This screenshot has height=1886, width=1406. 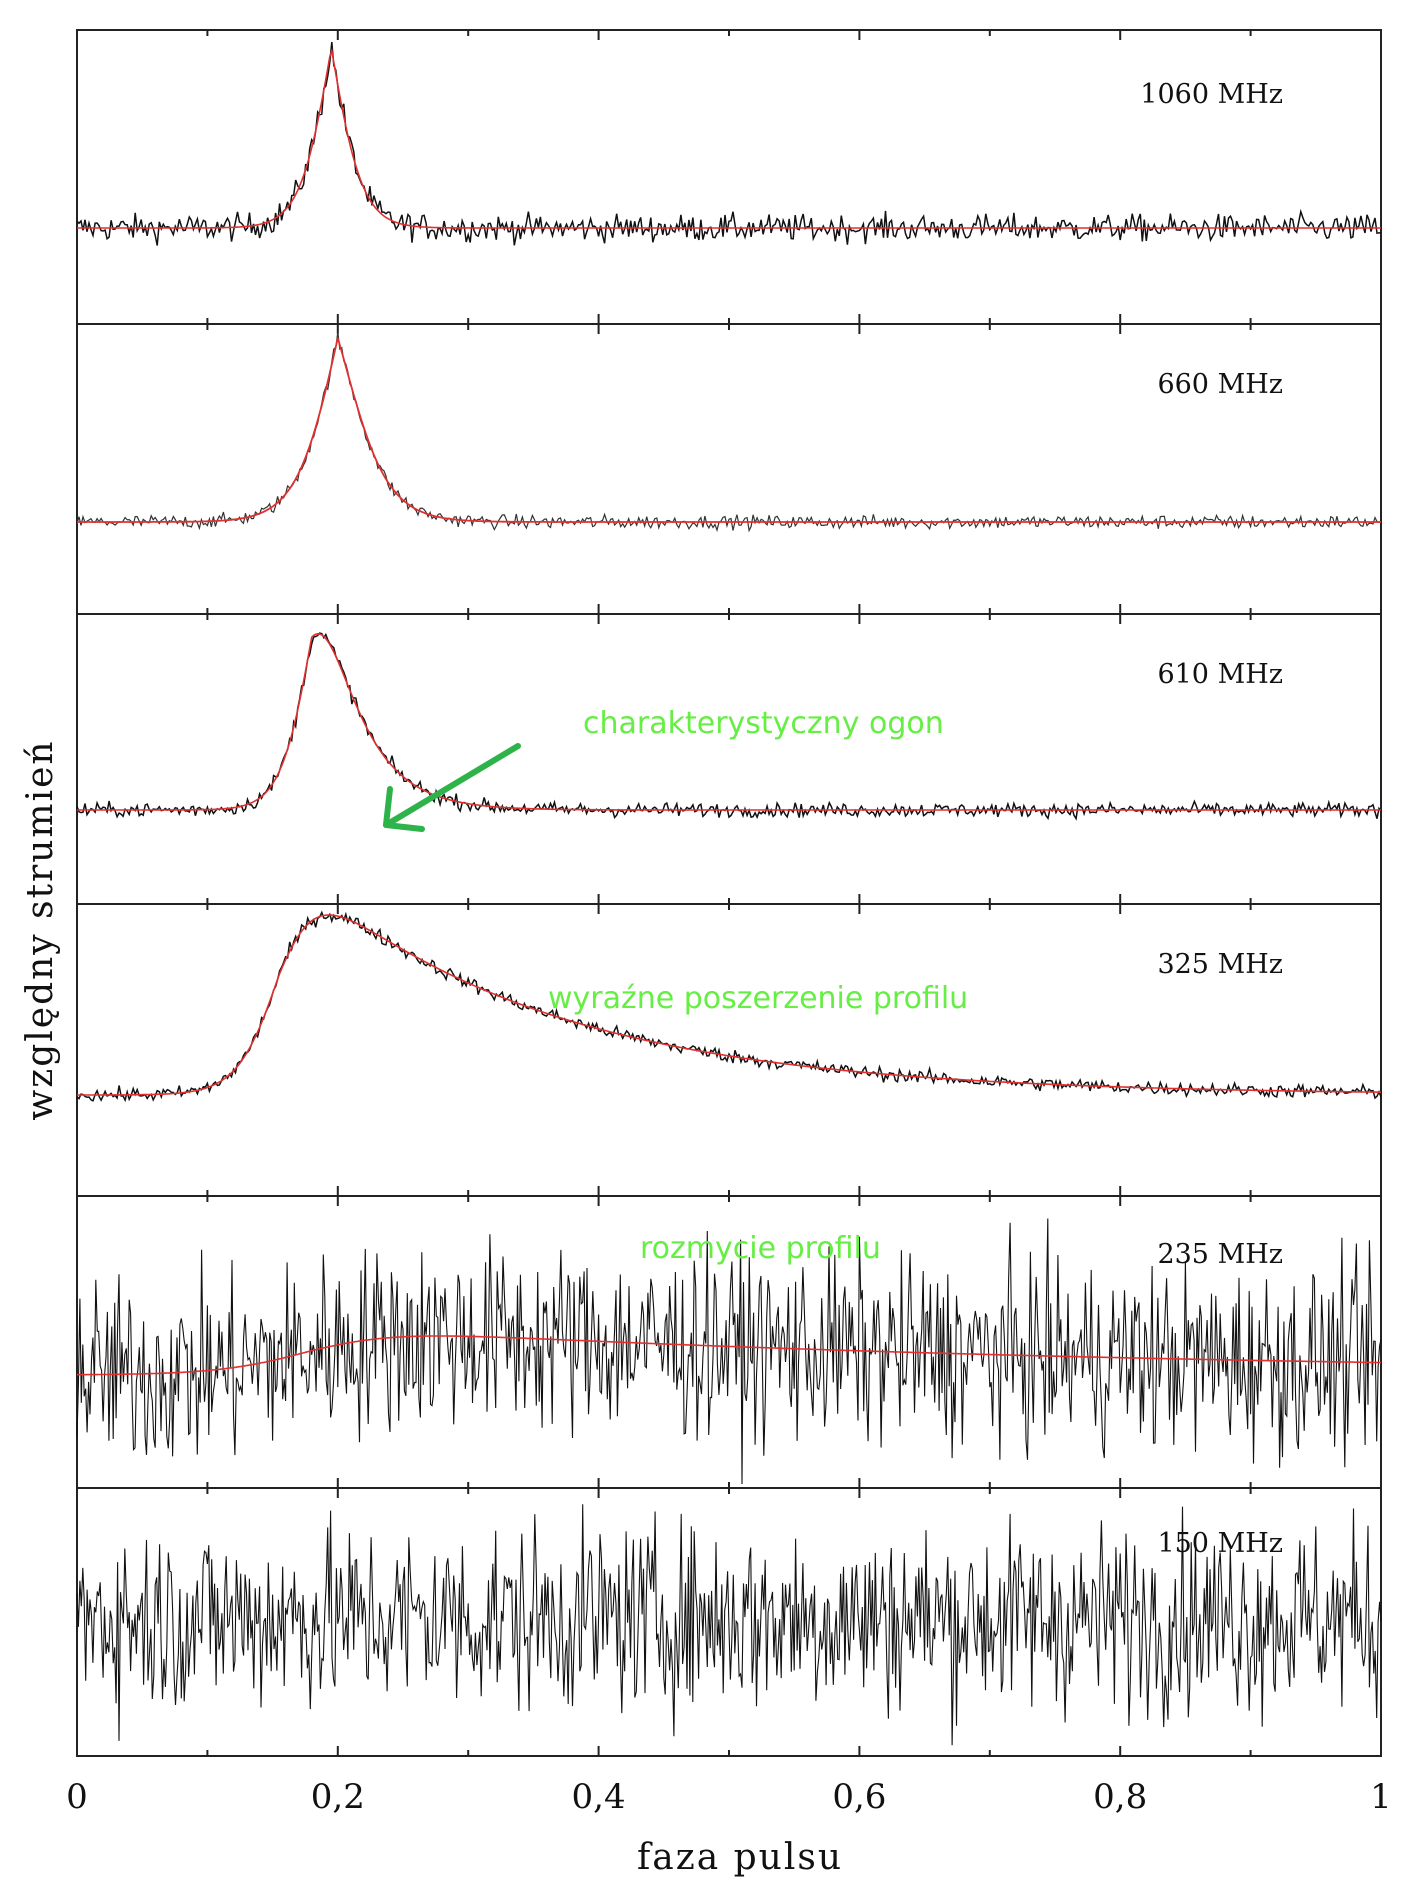 What do you see at coordinates (1381, 1797) in the screenshot?
I see `x-tick-label-1: 1` at bounding box center [1381, 1797].